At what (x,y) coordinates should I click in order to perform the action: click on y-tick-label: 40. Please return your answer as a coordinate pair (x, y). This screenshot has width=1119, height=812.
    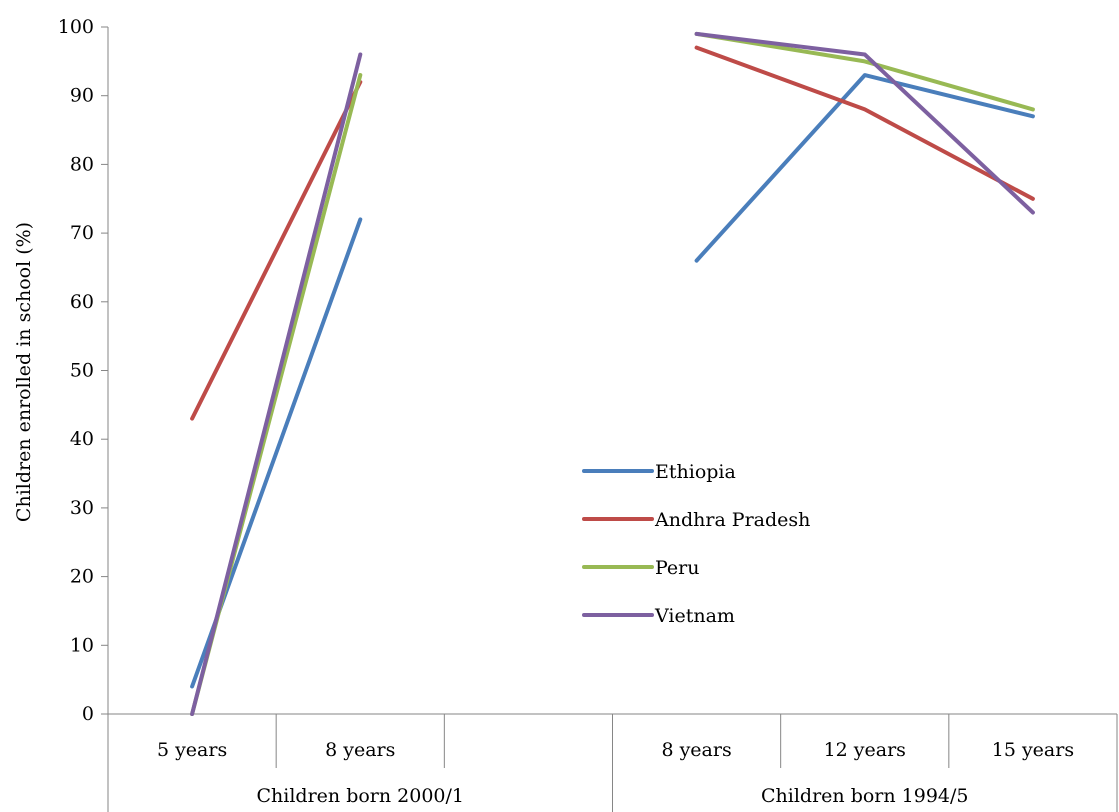
    Looking at the image, I should click on (82, 439).